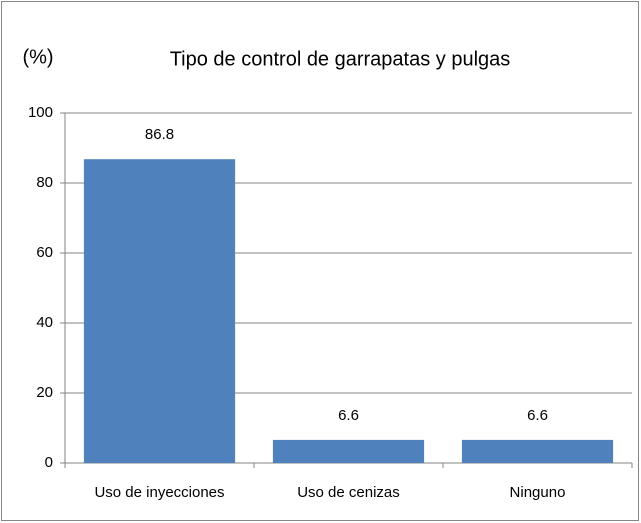  Describe the element at coordinates (44, 322) in the screenshot. I see `y-tick-label: 40` at that location.